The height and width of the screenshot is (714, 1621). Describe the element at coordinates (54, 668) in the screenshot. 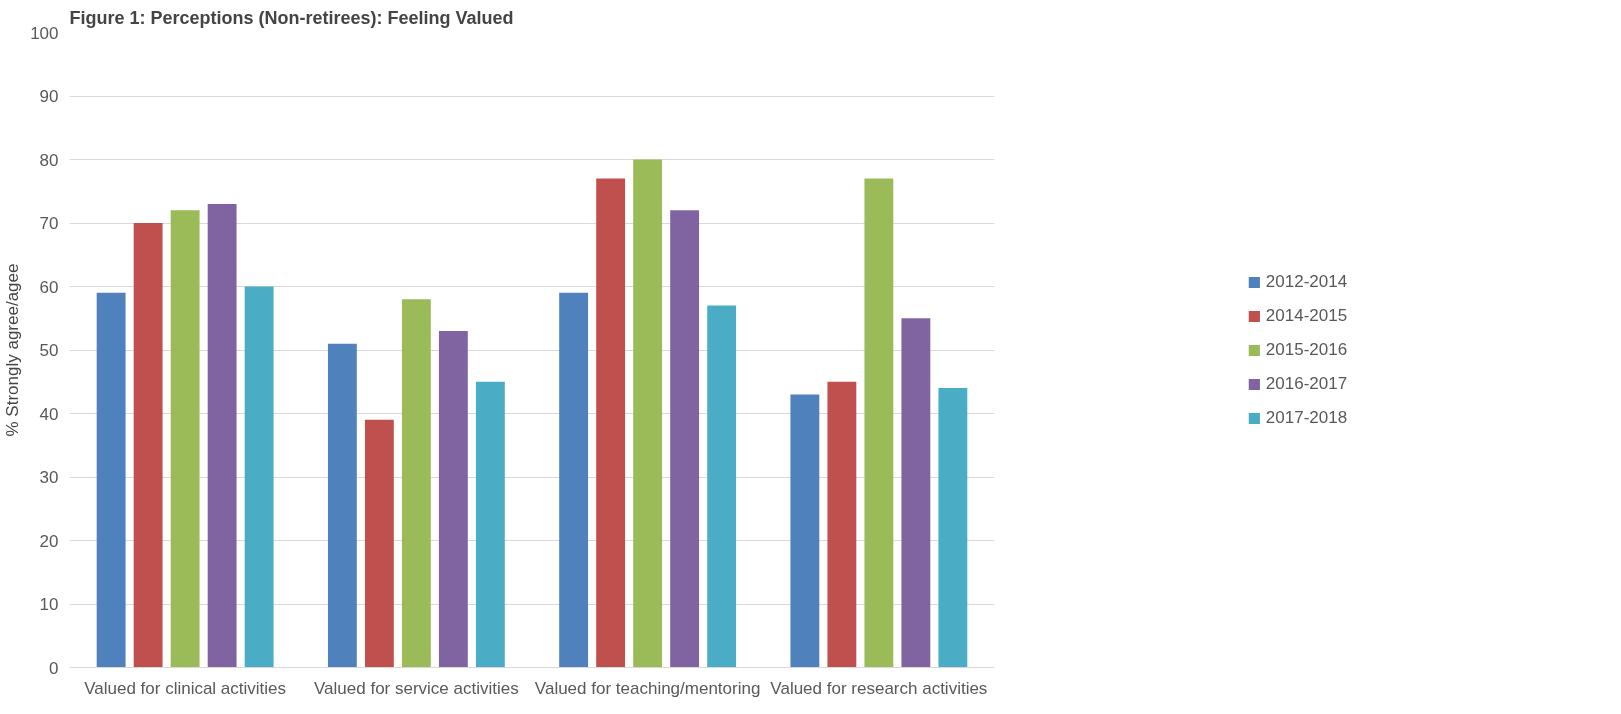

I see `y-tick-label: 0` at that location.